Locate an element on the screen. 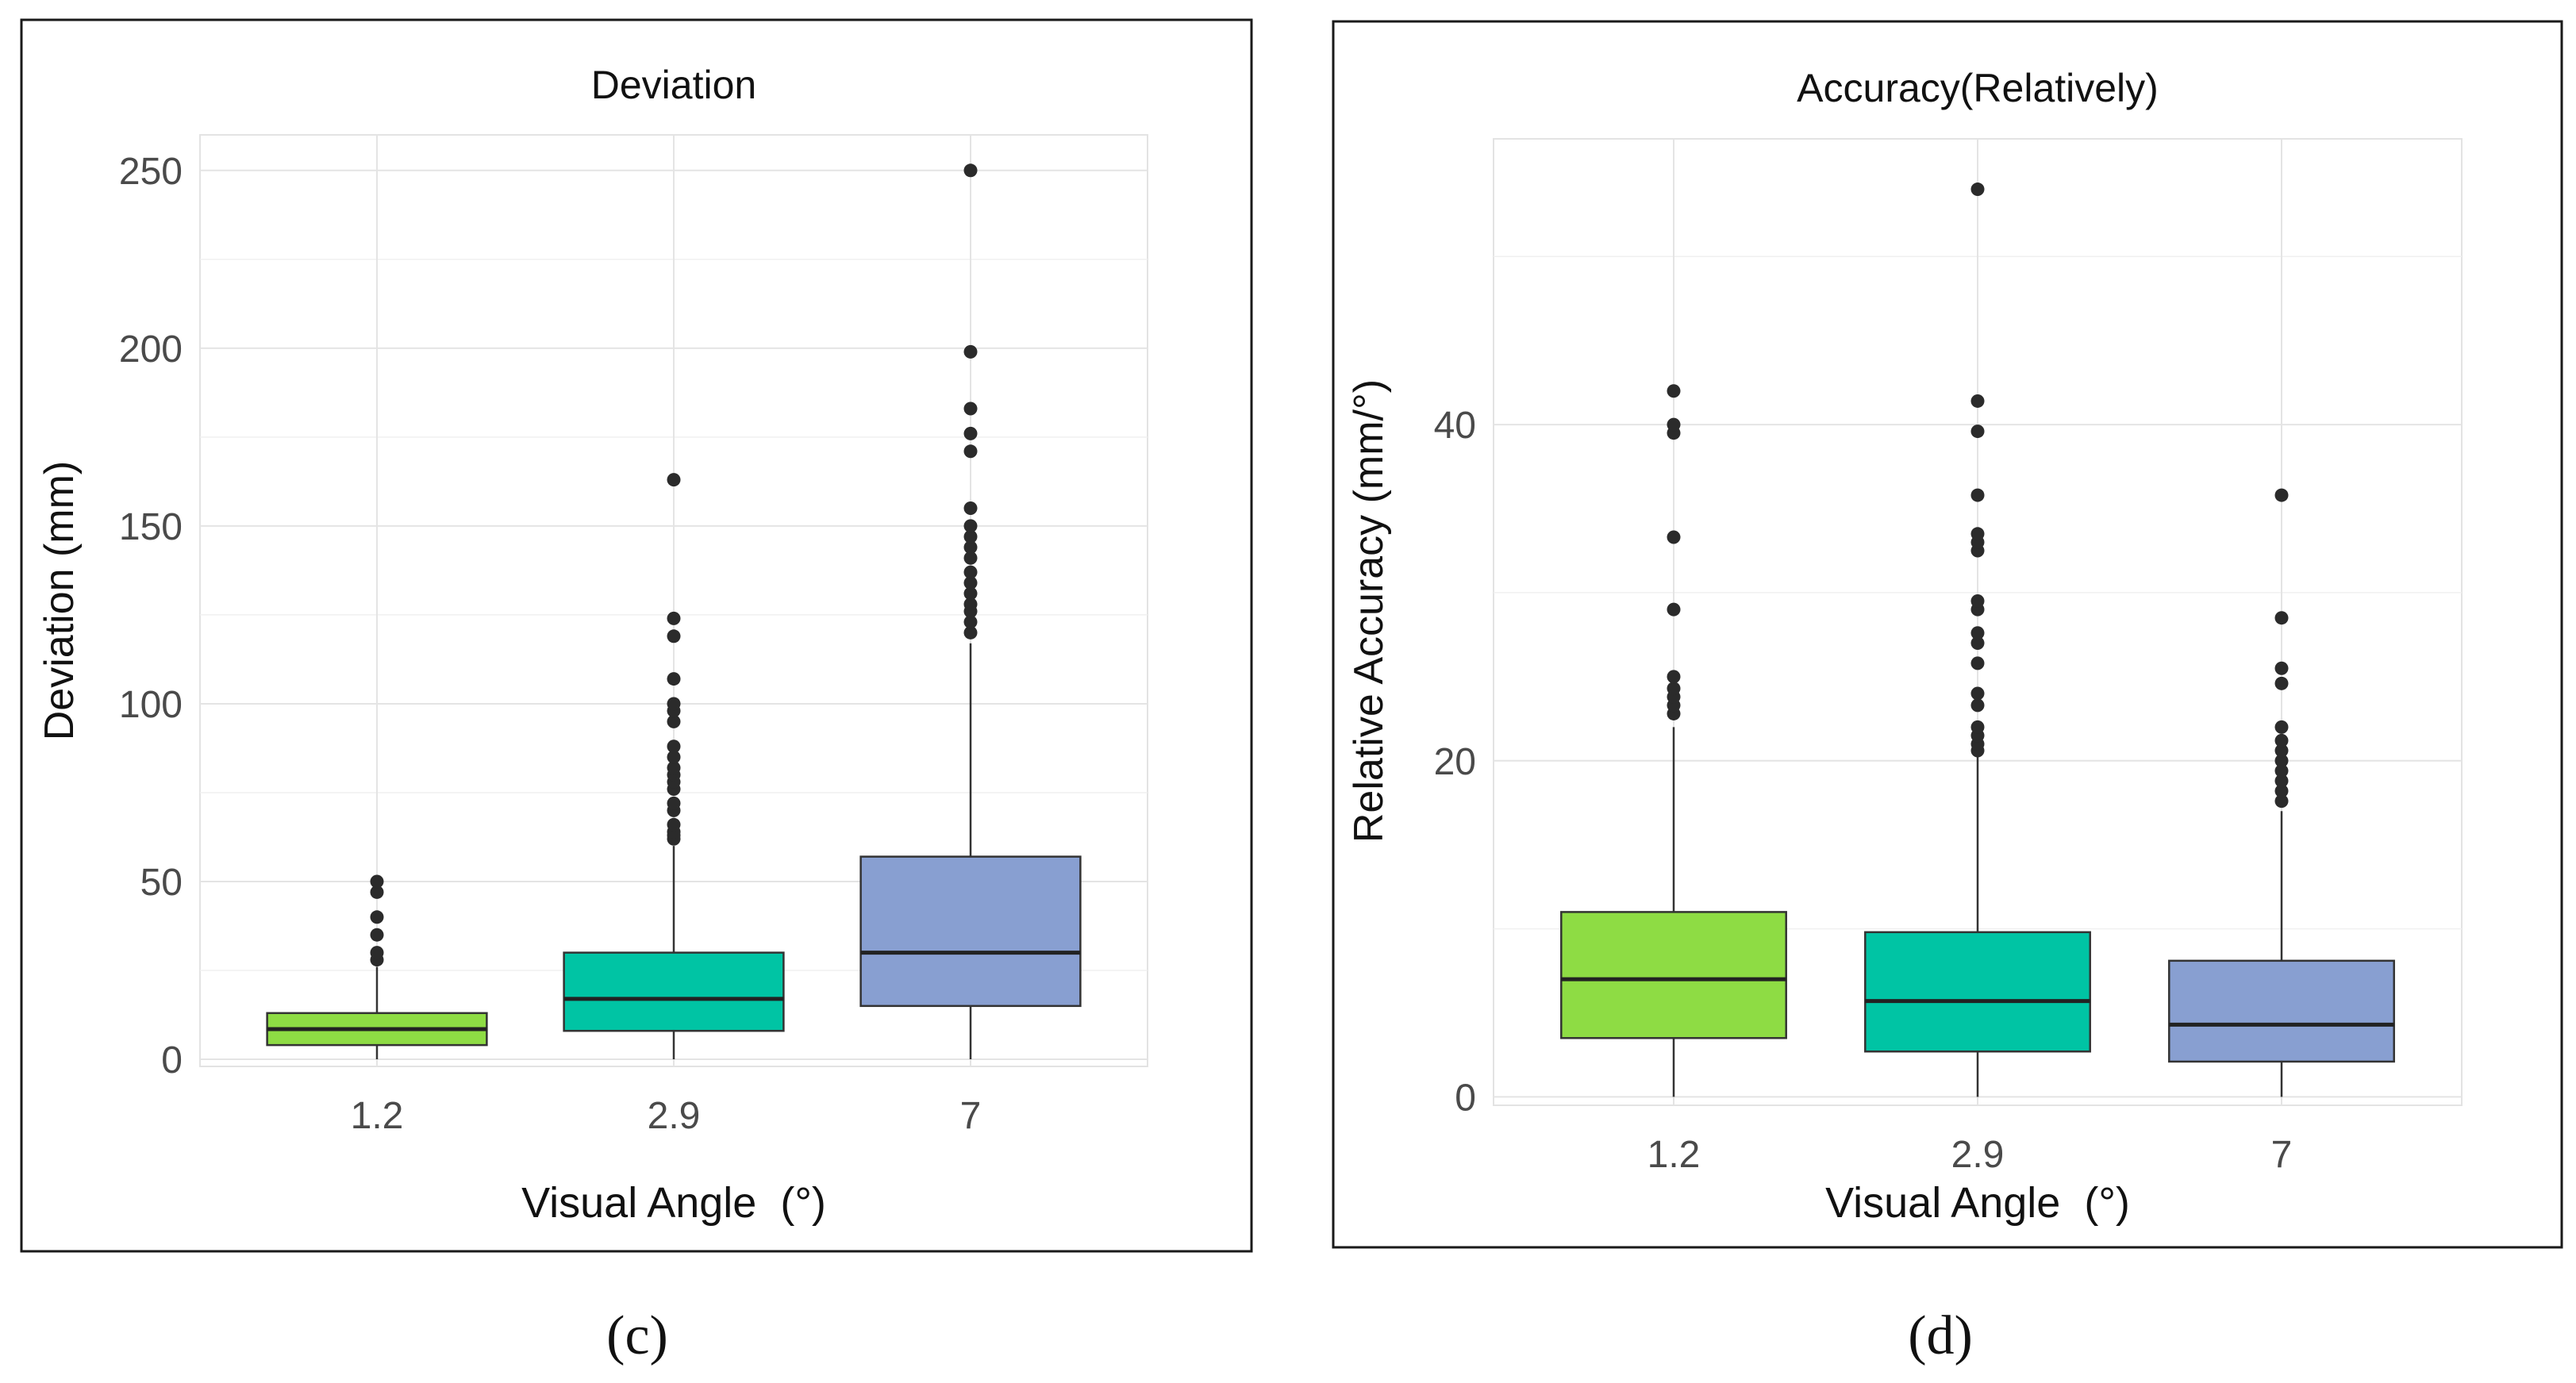 The image size is (2576, 1383). panel-c-label: (c) is located at coordinates (637, 1336).